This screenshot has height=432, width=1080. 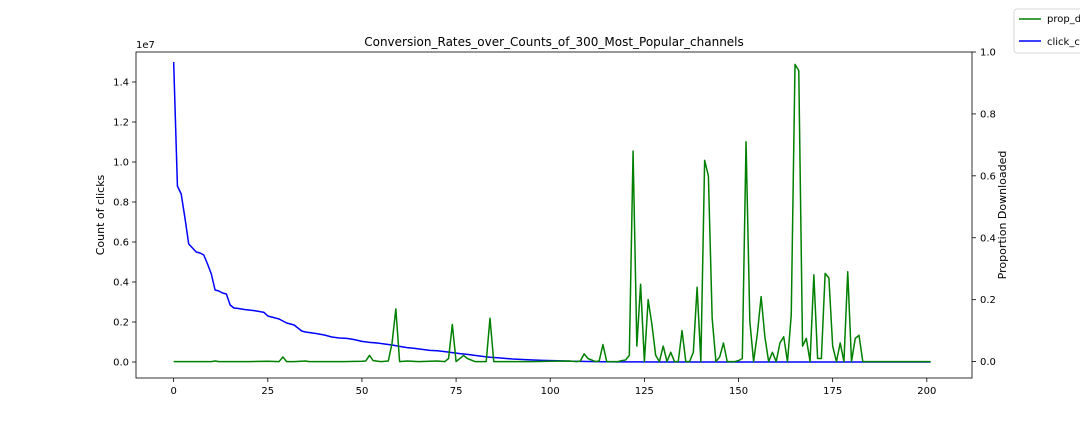 What do you see at coordinates (550, 391) in the screenshot?
I see `x-tick-label: 100` at bounding box center [550, 391].